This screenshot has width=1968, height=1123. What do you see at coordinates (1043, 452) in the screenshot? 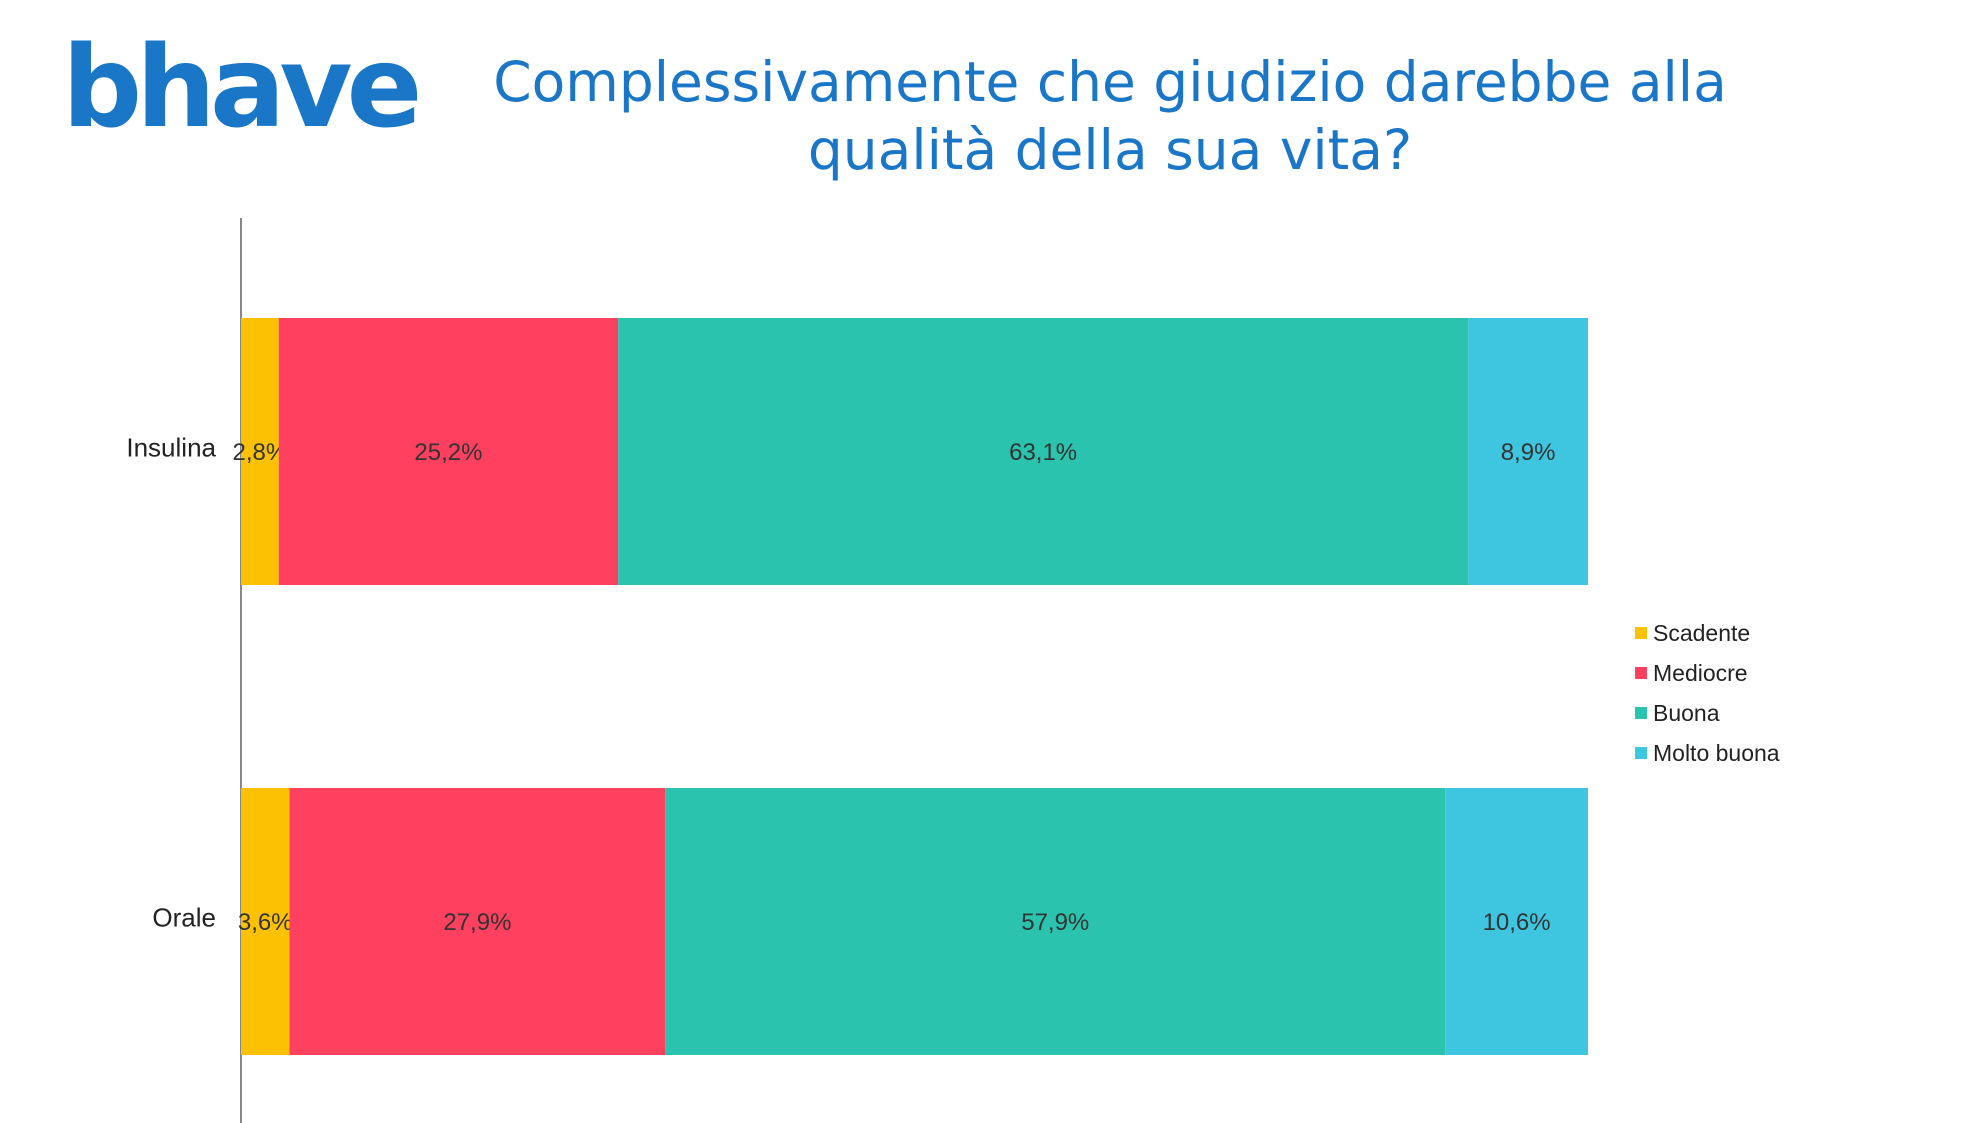
I see `data-label-buona-insulina: 63,1%` at bounding box center [1043, 452].